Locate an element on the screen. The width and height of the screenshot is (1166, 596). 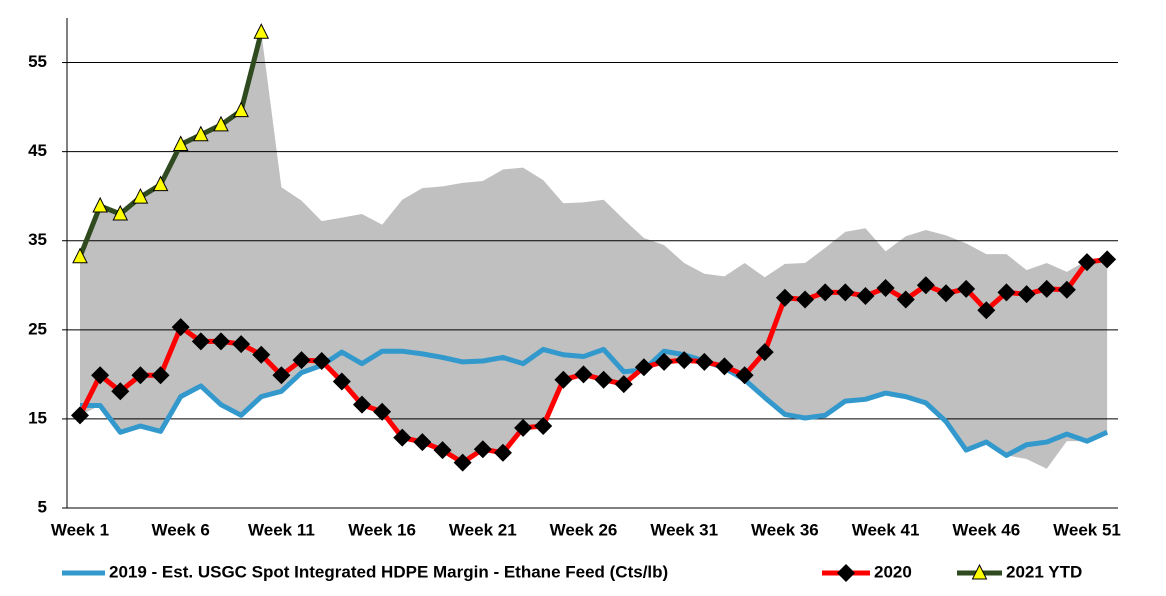
x-tick-label: Week 36 is located at coordinates (785, 529).